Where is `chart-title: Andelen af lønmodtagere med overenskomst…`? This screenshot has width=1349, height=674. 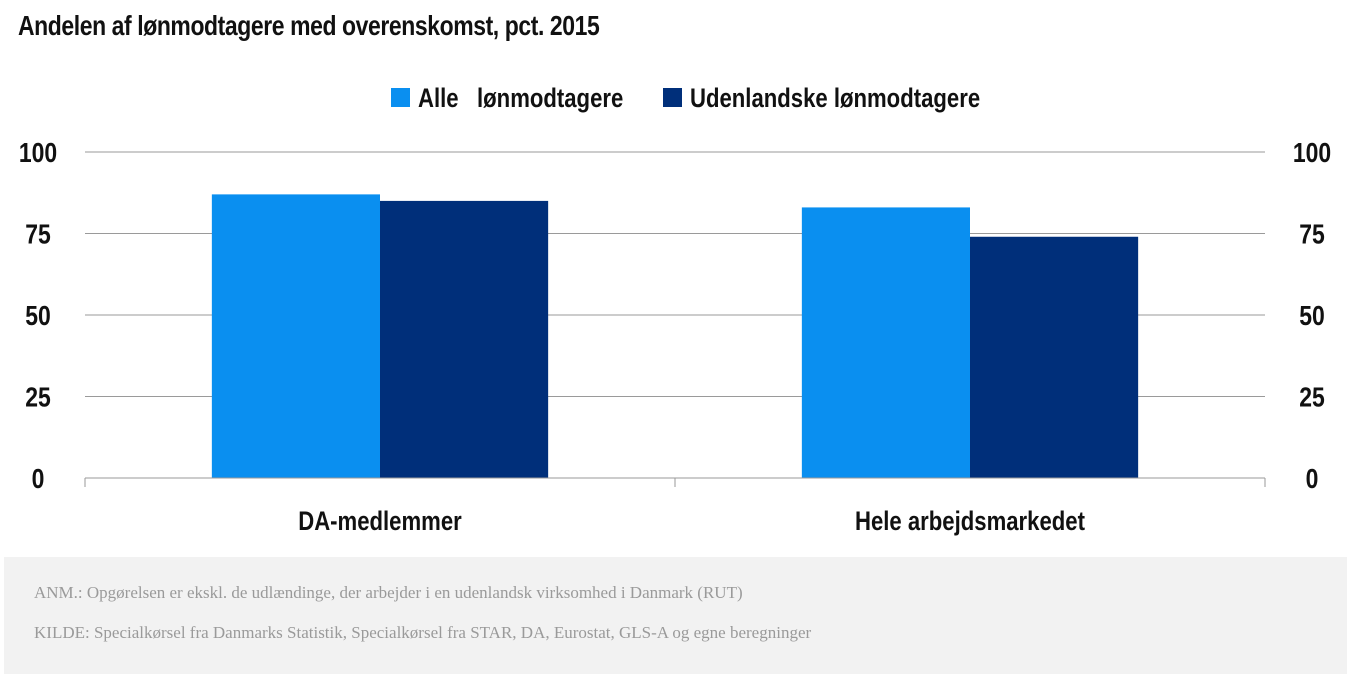 chart-title: Andelen af lønmodtagere med overenskomst… is located at coordinates (309, 25).